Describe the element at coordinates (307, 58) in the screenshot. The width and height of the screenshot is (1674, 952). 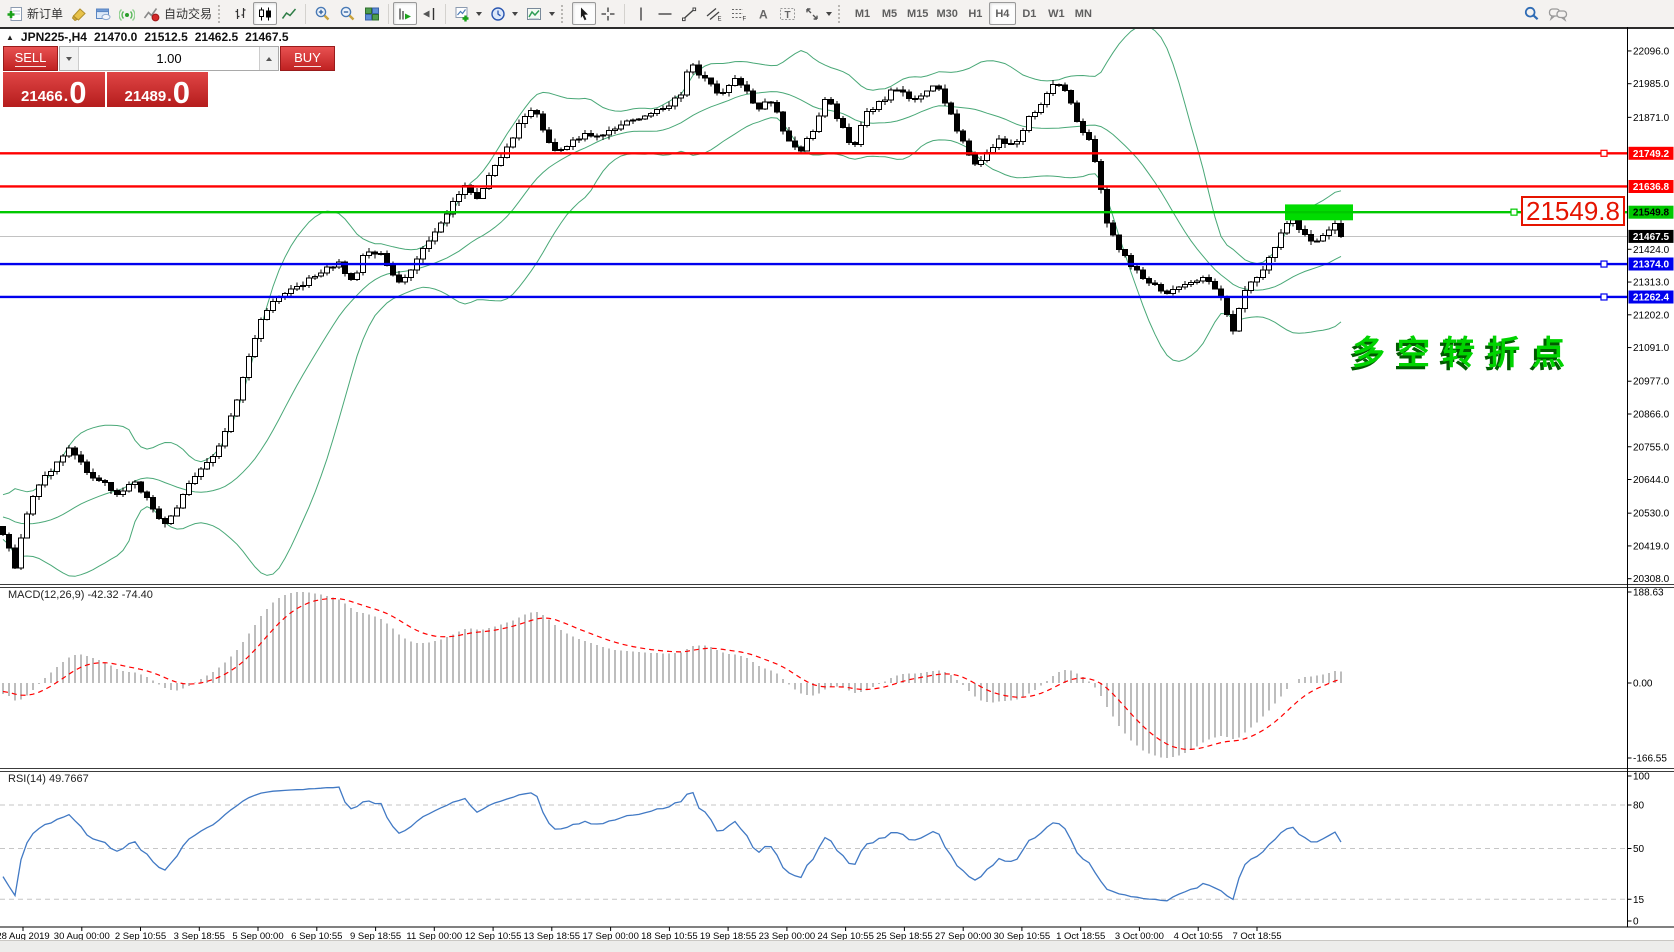
I see `buy-button: BUY` at that location.